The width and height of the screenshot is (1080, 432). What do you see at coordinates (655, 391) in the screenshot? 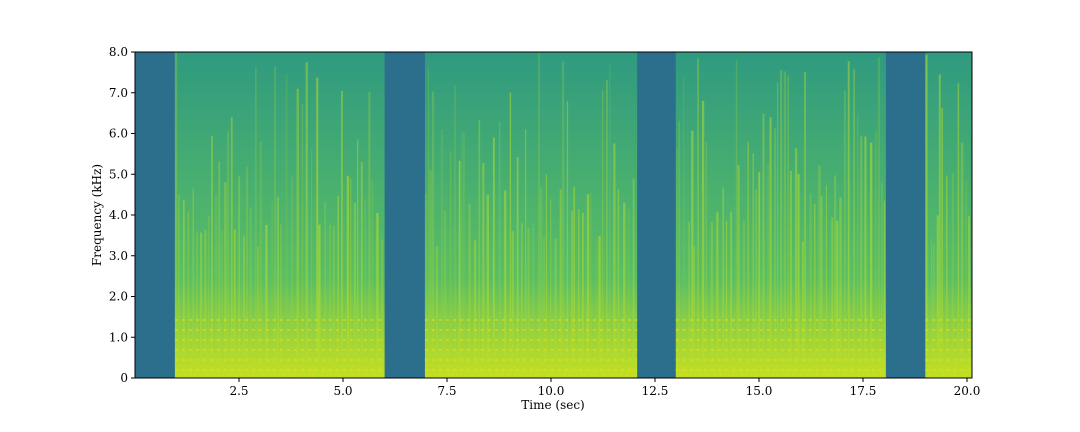
I see `x-tick-label: 12.5` at bounding box center [655, 391].